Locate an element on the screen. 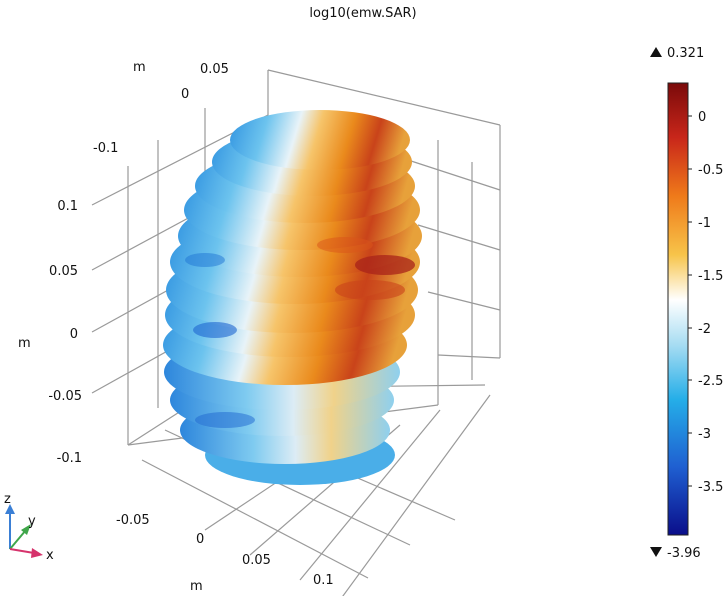 This screenshot has width=727, height=596. x-tick-label: 0.05 is located at coordinates (256, 560).